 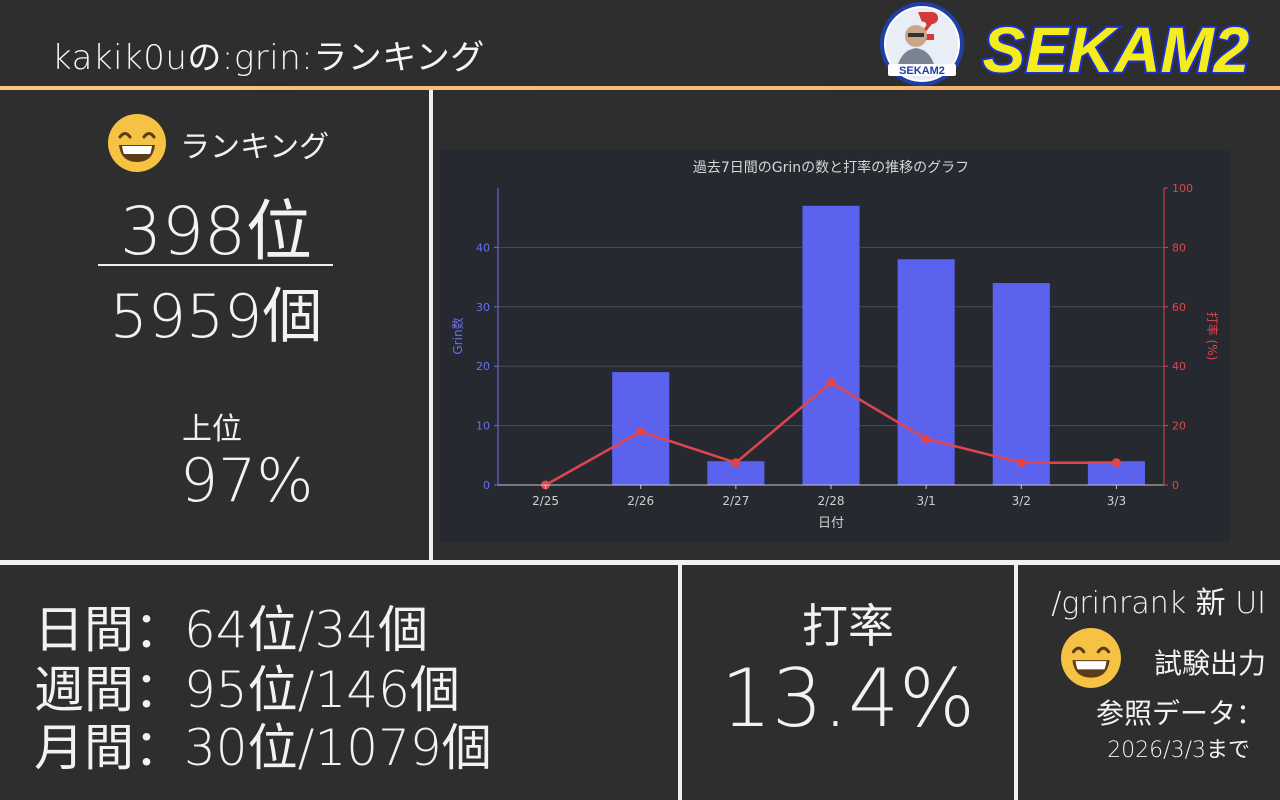 I want to click on divider-vertical-top, so click(x=431, y=325).